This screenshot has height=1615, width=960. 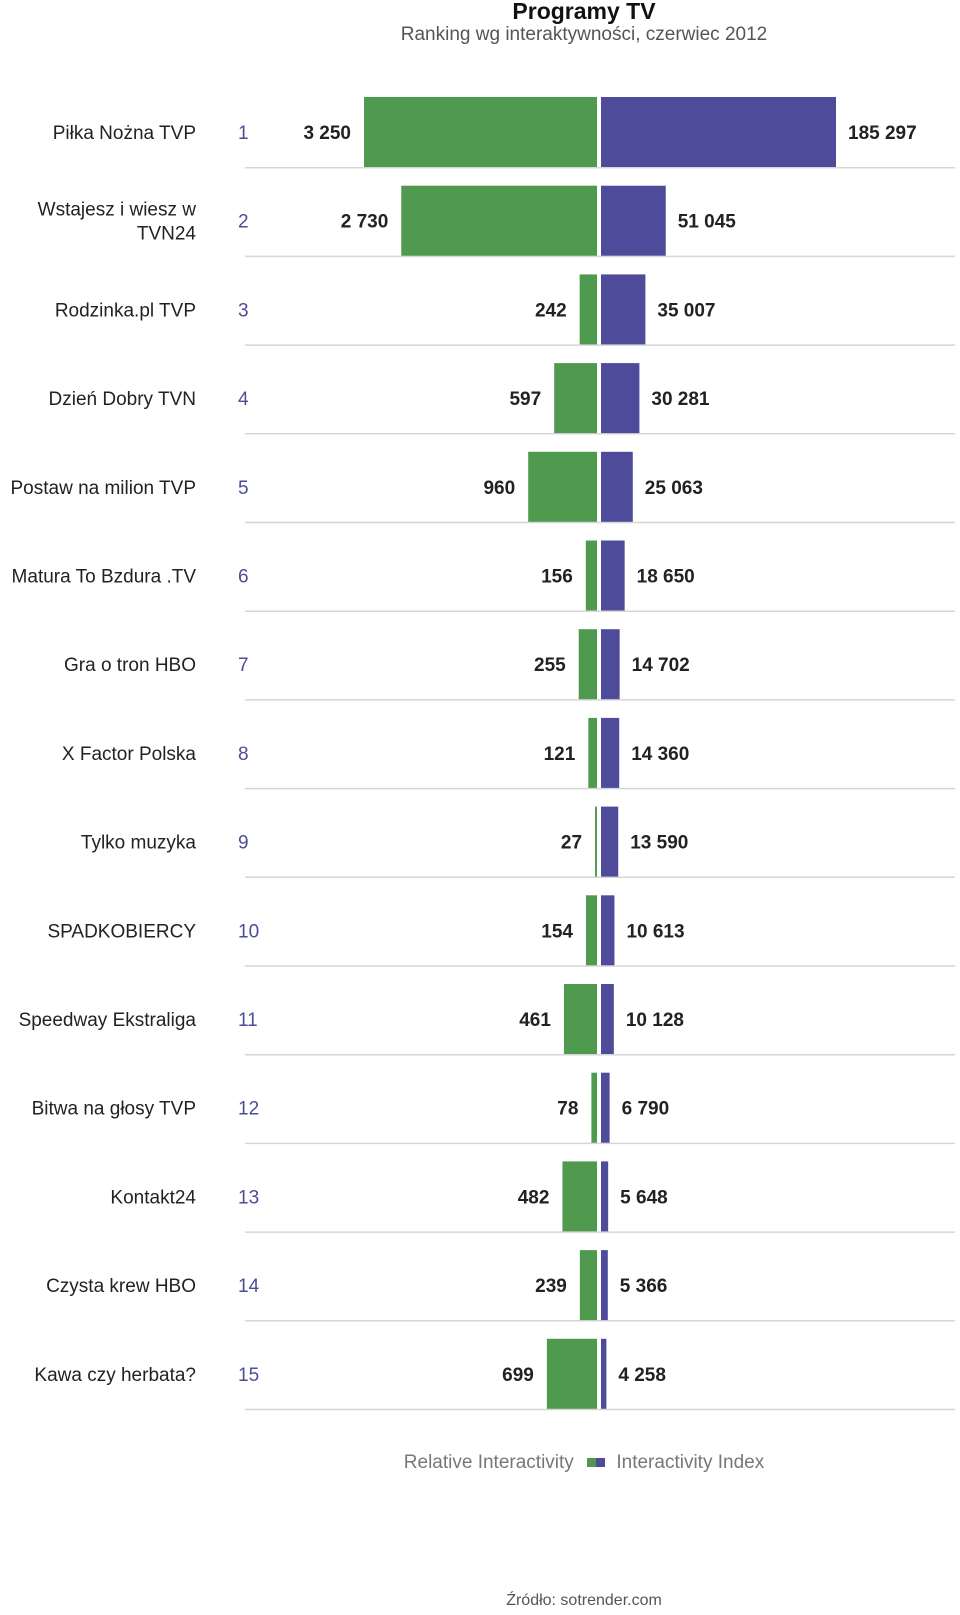 I want to click on legend-label-relative: Relative Interactivity, so click(x=488, y=1462).